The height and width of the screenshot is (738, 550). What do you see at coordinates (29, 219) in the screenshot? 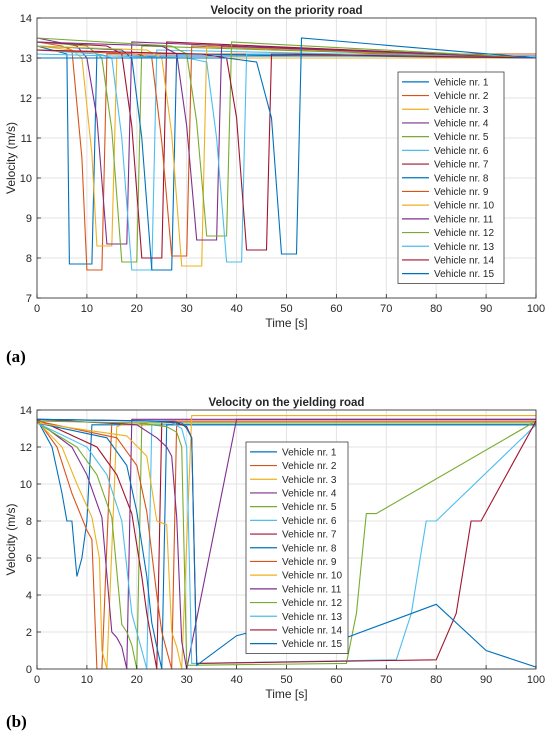
I see `y-tick-label: 9` at bounding box center [29, 219].